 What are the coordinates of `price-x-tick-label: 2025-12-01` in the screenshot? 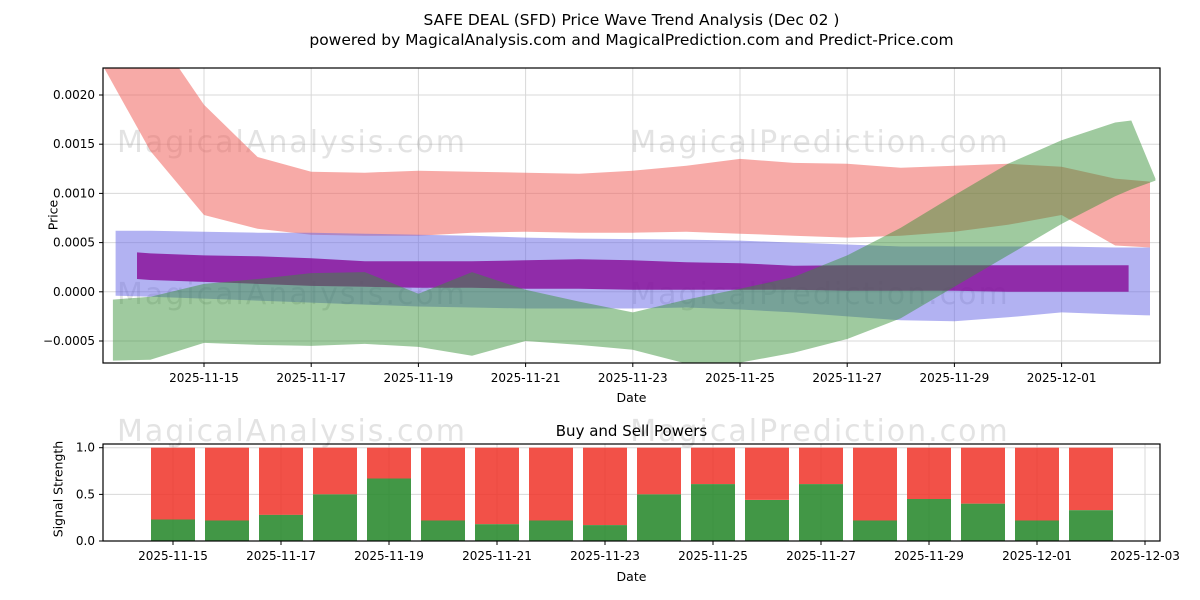 It's located at (1062, 378).